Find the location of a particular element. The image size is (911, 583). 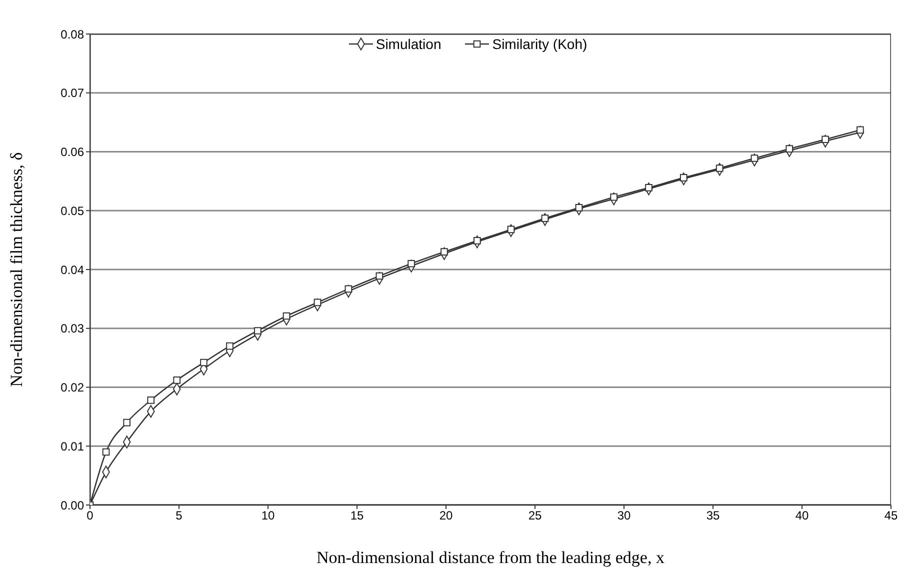

x-tick-label: 25 is located at coordinates (535, 515).